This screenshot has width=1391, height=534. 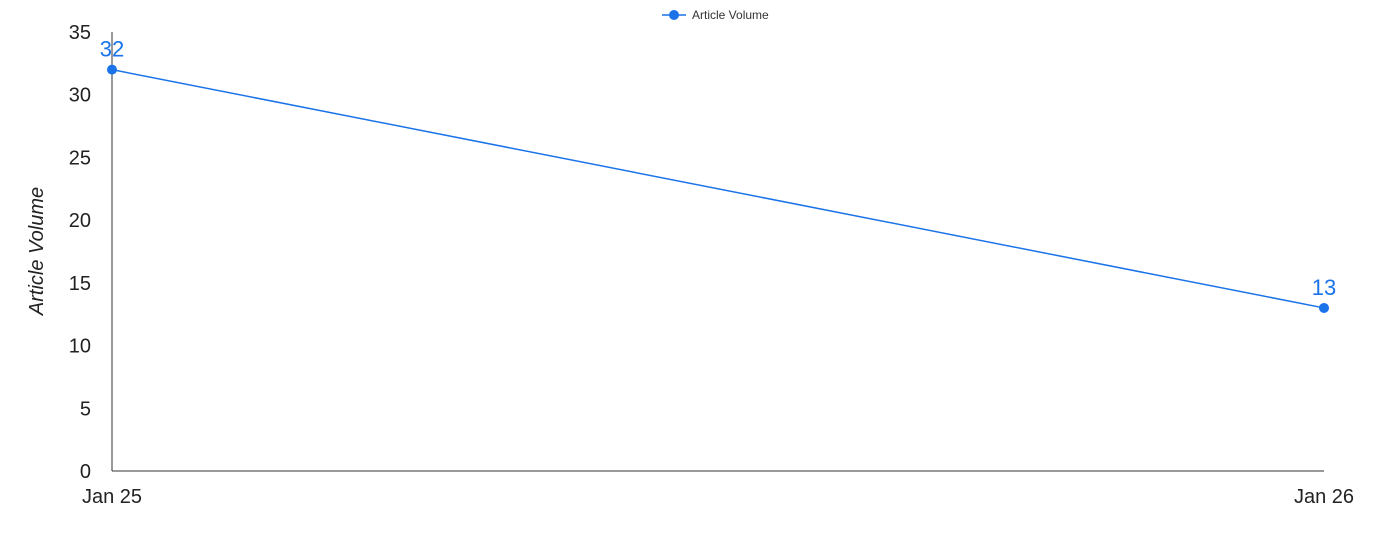 I want to click on legend-label: Article Volume, so click(x=730, y=15).